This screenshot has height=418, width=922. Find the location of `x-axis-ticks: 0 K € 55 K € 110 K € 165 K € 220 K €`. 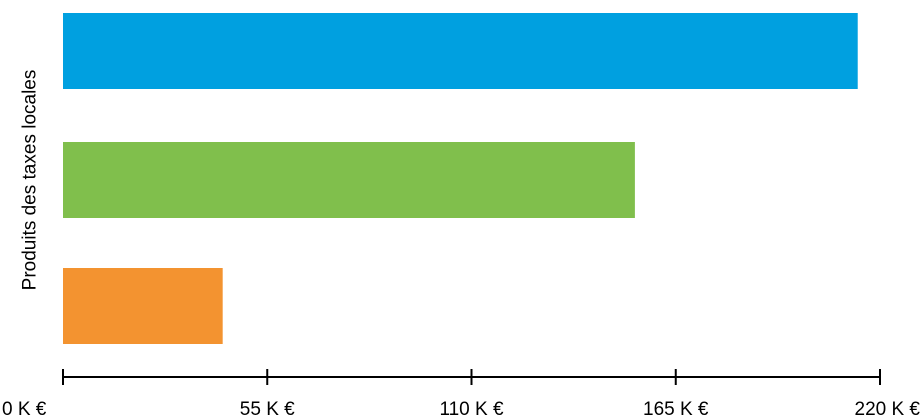

x-axis-ticks: 0 K € 55 K € 110 K € 165 K € 220 K € is located at coordinates (461, 393).